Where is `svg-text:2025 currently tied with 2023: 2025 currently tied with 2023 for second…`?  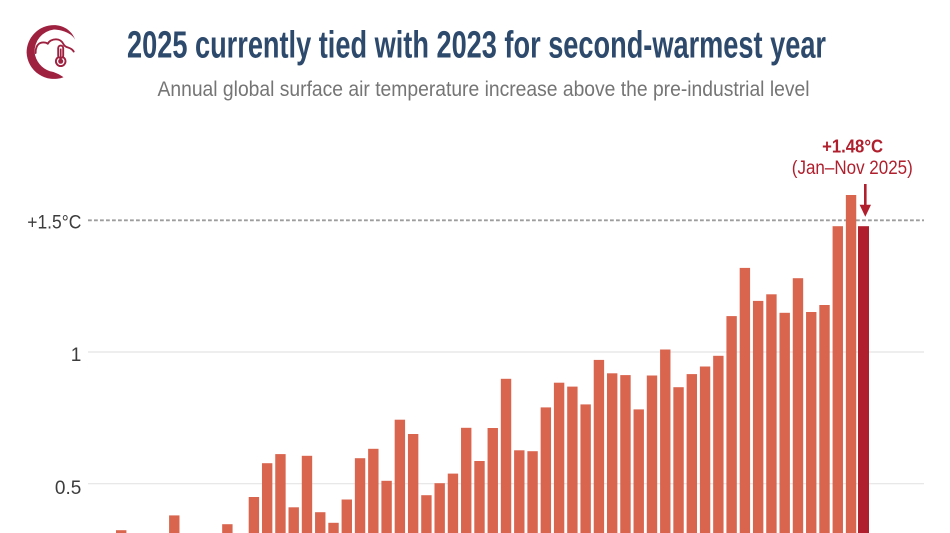 svg-text:2025 currently tied with 2023: 2025 currently tied with 2023 for second… is located at coordinates (476, 44).